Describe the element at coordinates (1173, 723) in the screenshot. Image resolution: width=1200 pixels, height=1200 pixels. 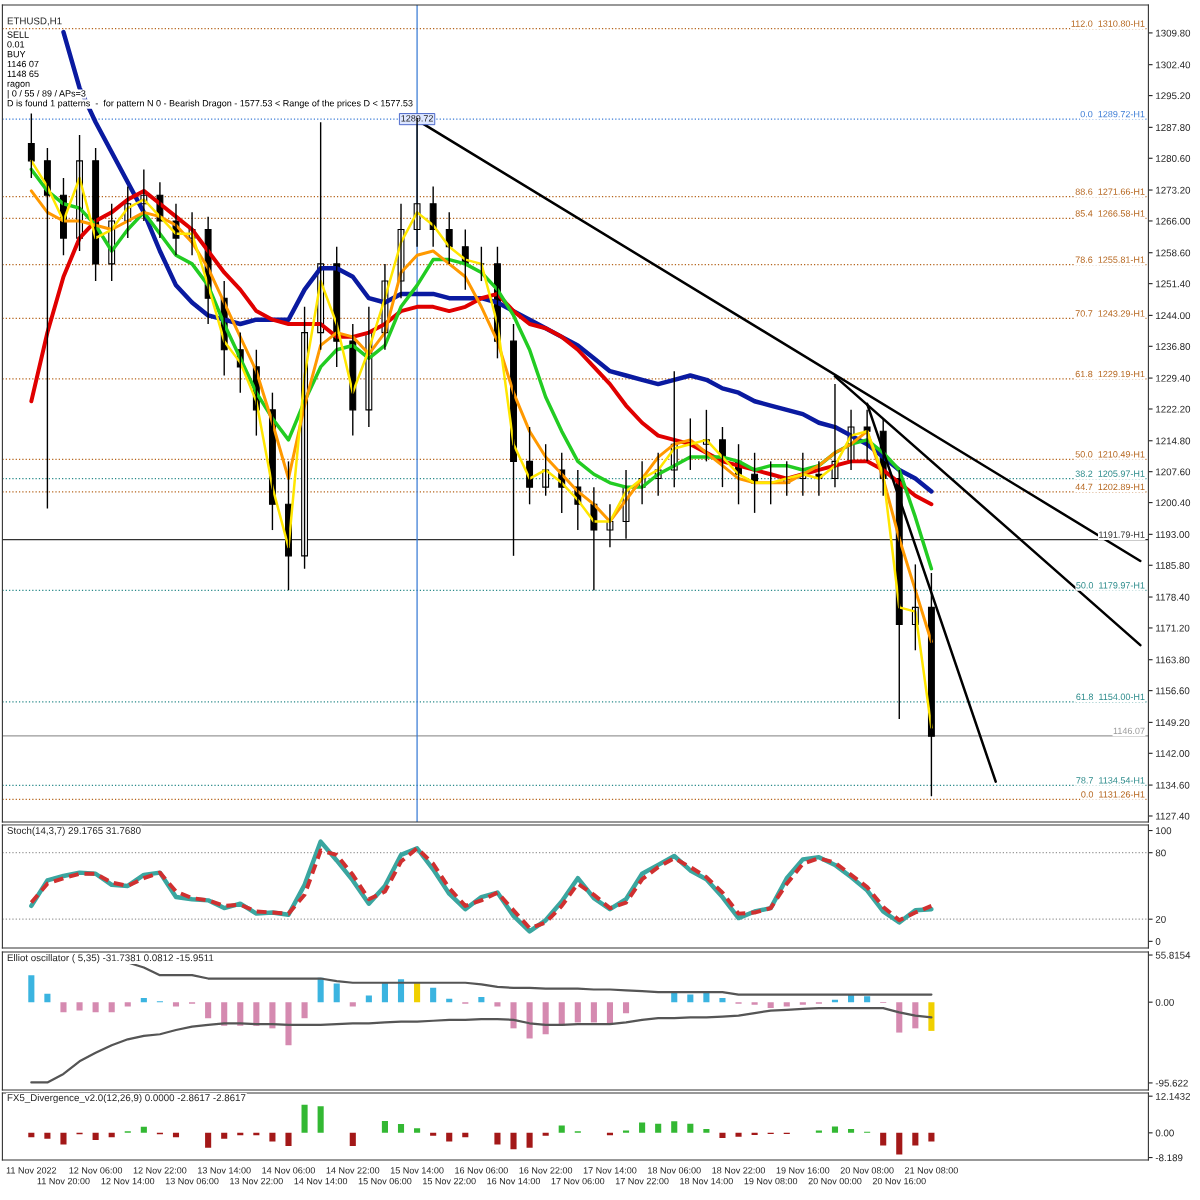
I see `y-tick-label: 1149.20` at that location.